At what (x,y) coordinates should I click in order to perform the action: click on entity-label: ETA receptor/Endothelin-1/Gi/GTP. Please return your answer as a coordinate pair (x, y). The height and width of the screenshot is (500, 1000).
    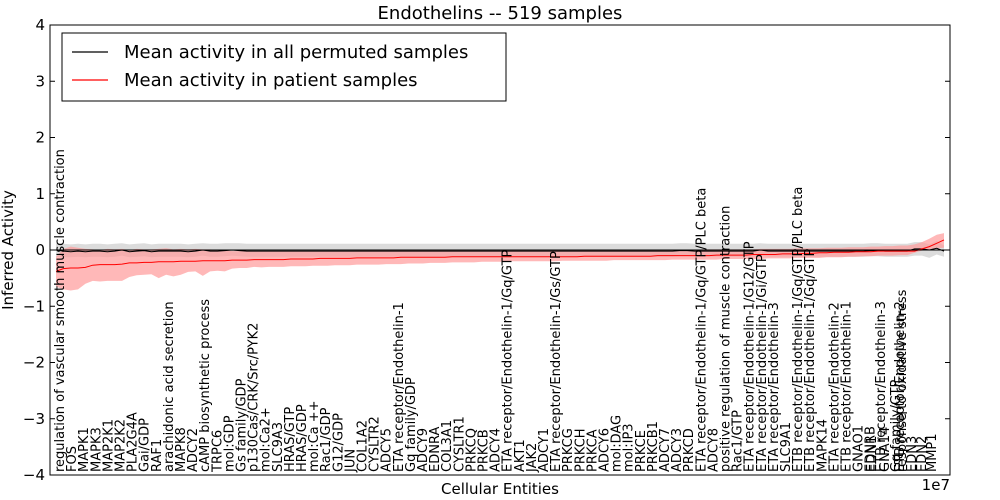
    Looking at the image, I should click on (762, 363).